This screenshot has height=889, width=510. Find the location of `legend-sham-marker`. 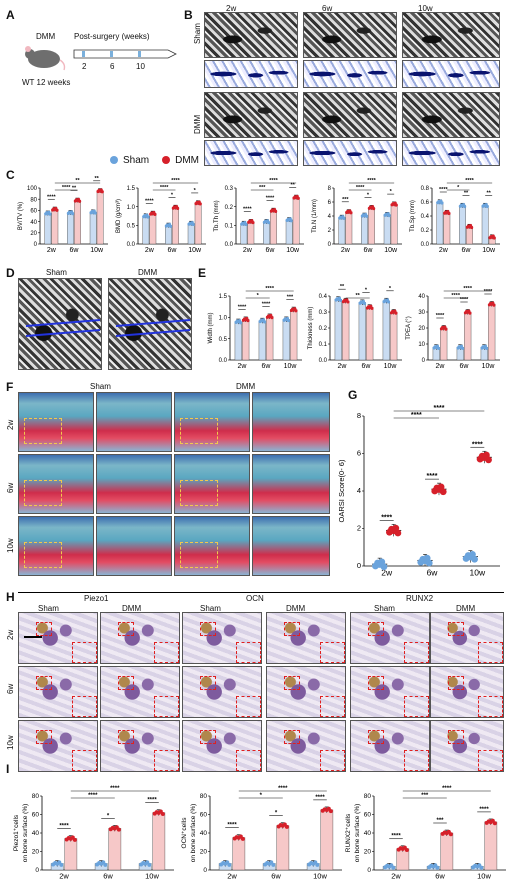

legend-sham-marker is located at coordinates (114, 160).